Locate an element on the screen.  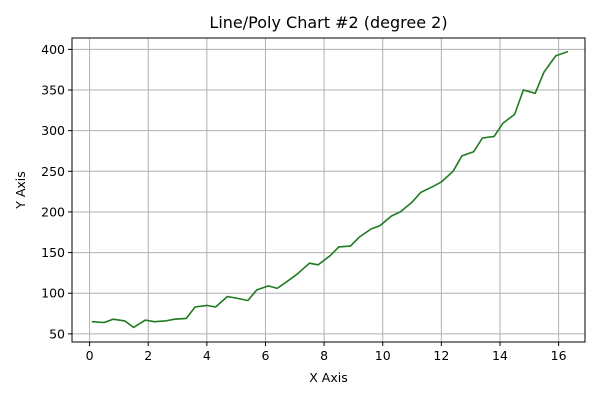
x-tick-label: 4 is located at coordinates (207, 355).